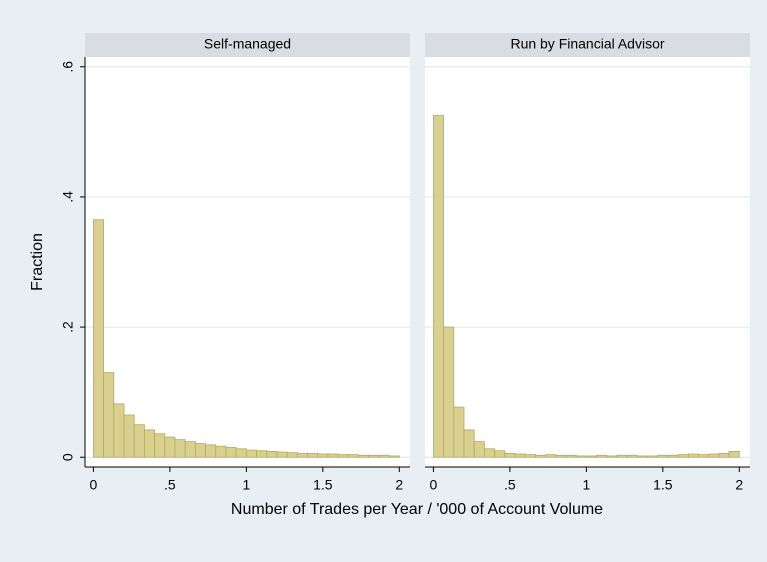 This screenshot has height=562, width=767. What do you see at coordinates (68, 457) in the screenshot?
I see `y-tick-label: 0` at bounding box center [68, 457].